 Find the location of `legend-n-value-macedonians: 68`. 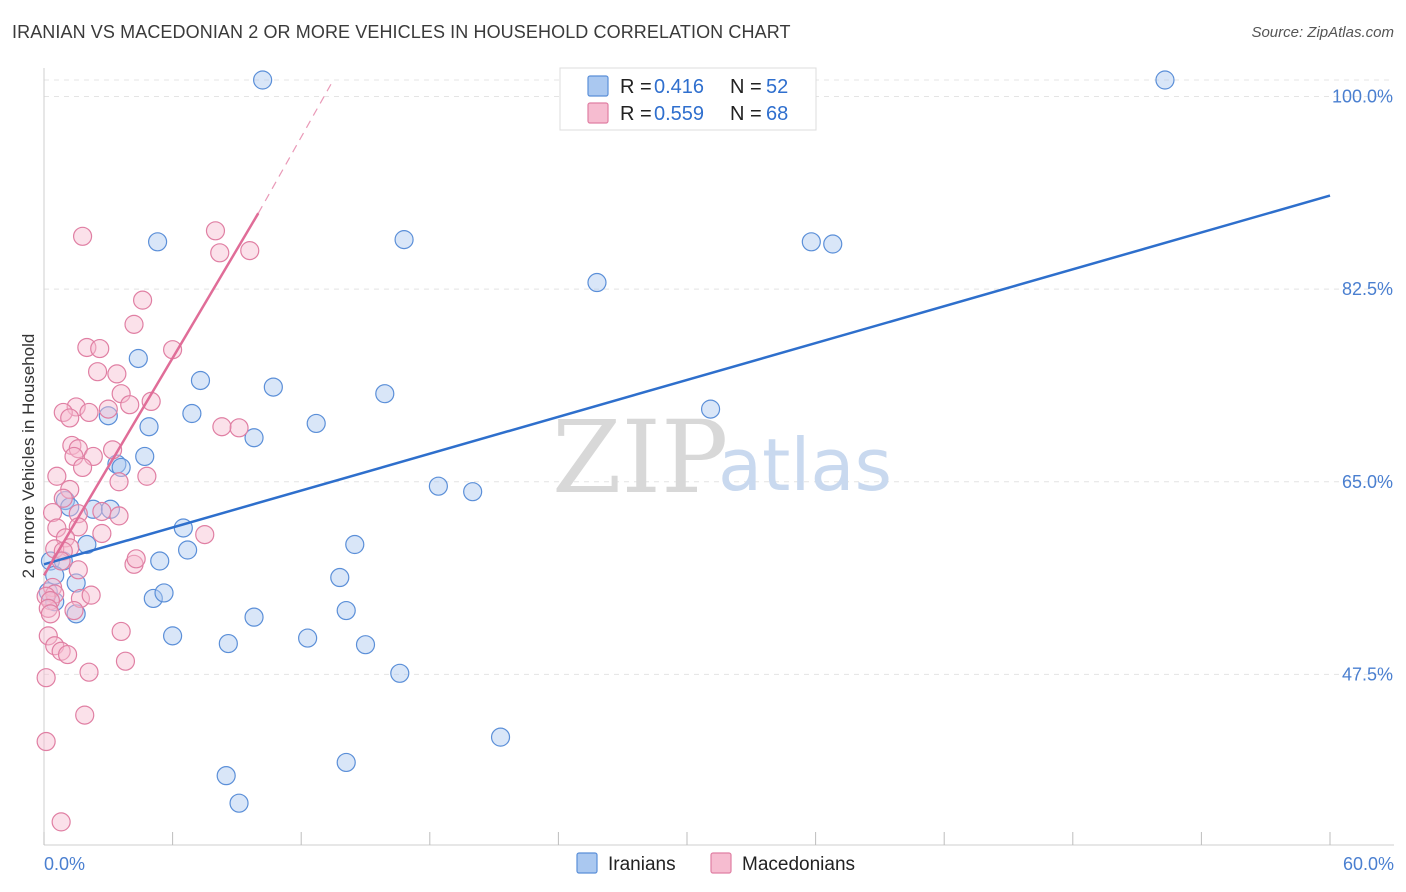

legend-n-value-macedonians: 68 is located at coordinates (777, 114).